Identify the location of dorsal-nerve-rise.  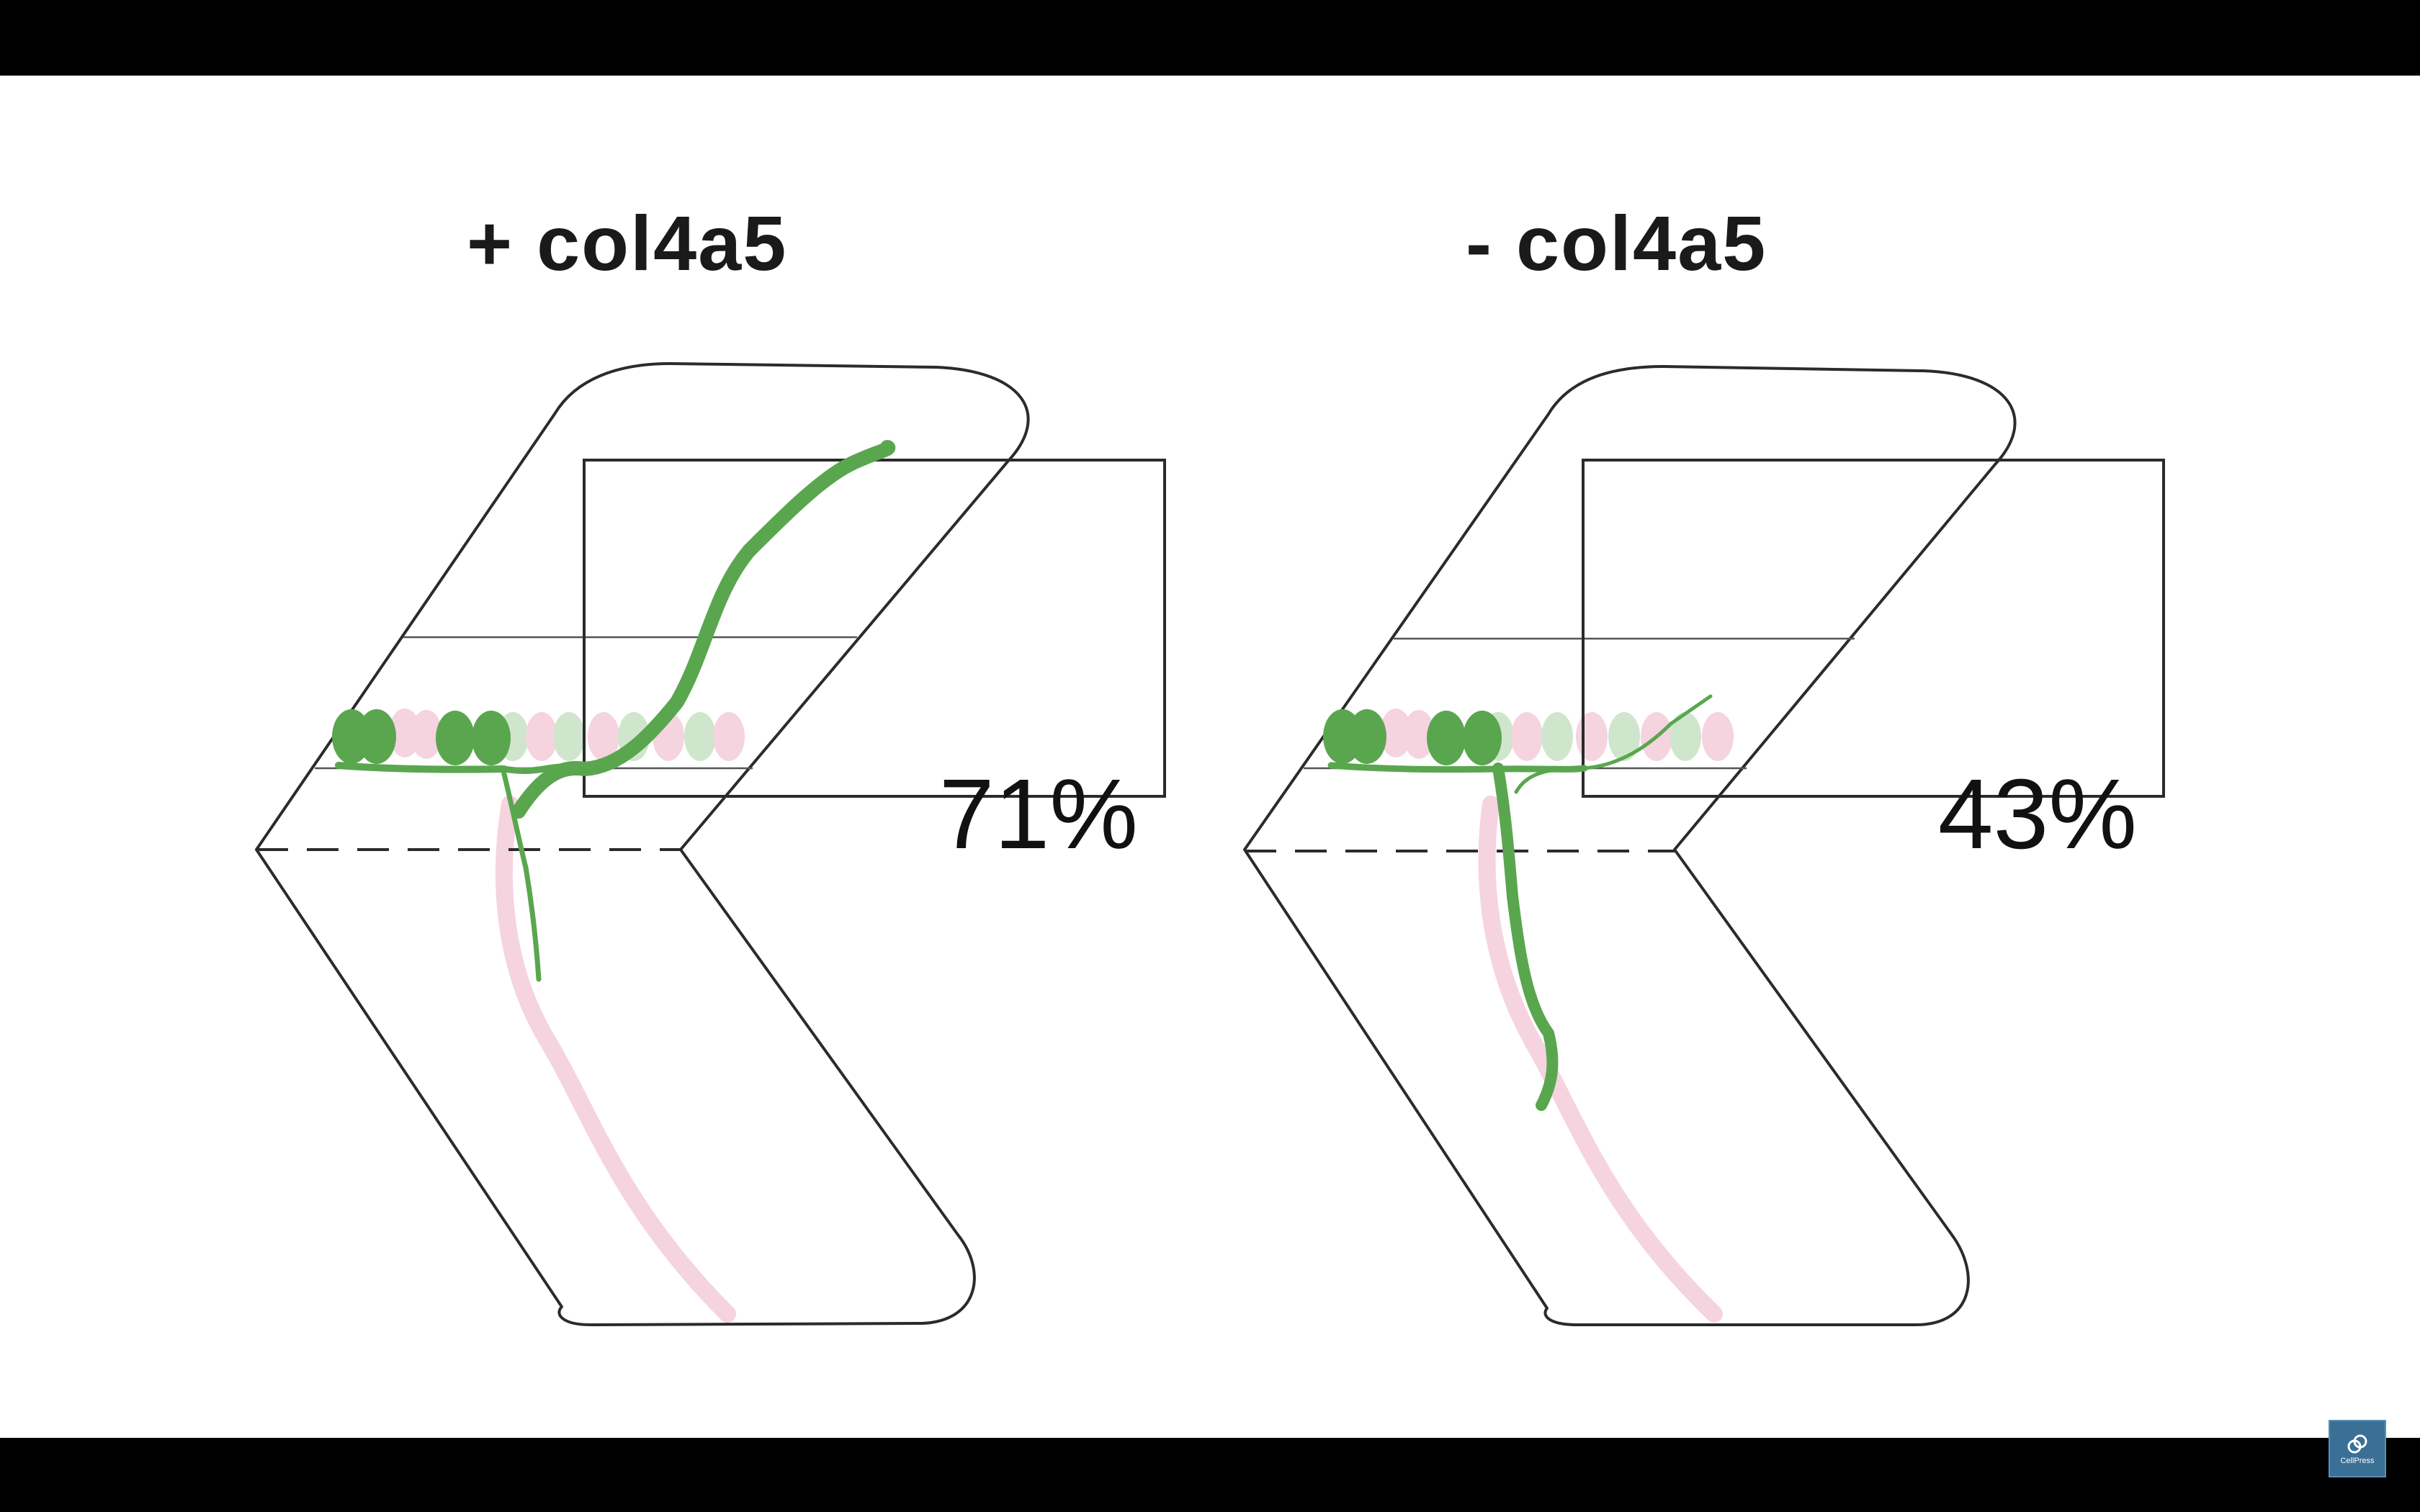
(1691, 710).